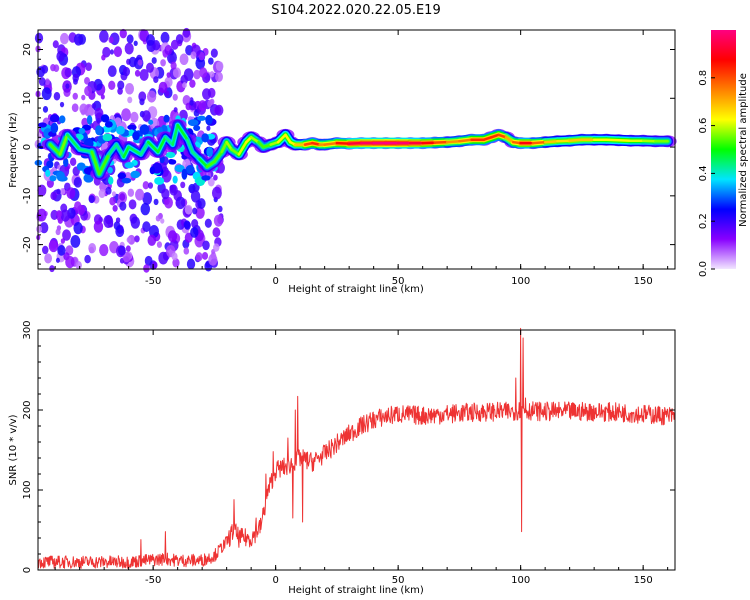  I want to click on colorbar-ticks: 0.0 0.2 0.4 0.6 0.8, so click(706, 173).